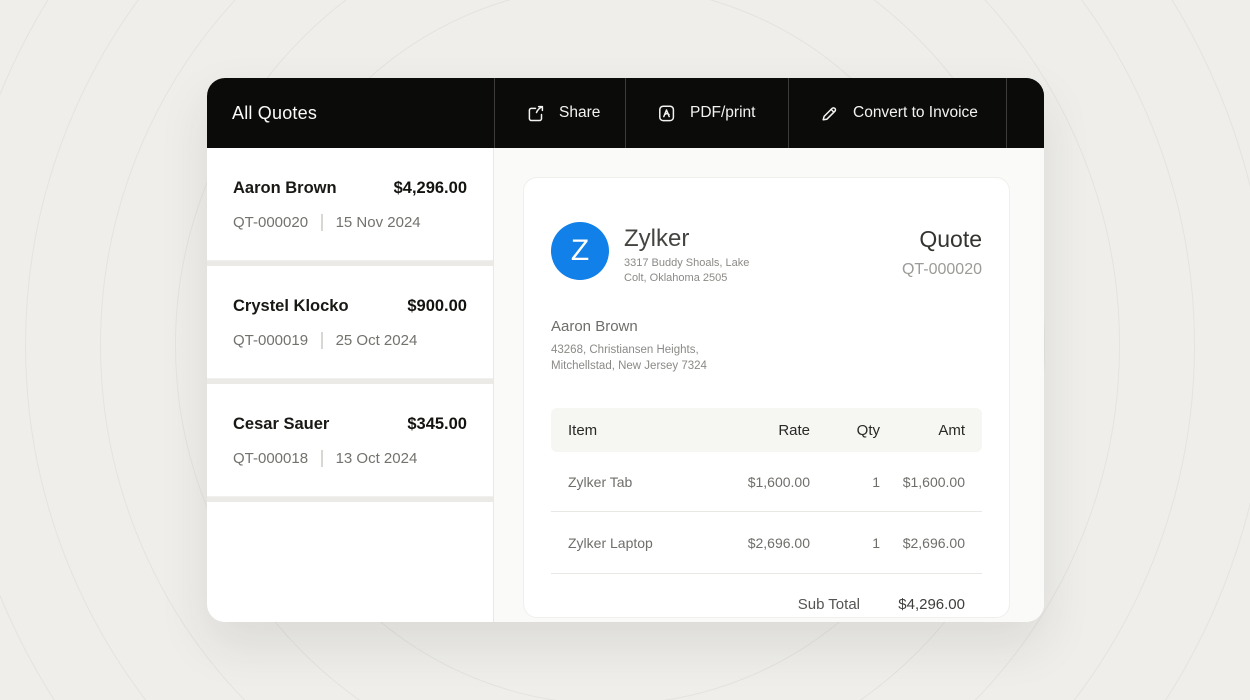  I want to click on company-logo-initial: Z, so click(580, 250).